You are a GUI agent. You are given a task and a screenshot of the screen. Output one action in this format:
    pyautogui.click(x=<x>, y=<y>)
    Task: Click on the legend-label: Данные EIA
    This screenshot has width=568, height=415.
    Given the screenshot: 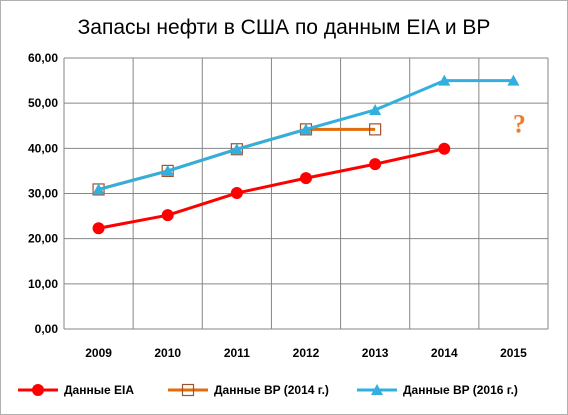 What is the action you would take?
    pyautogui.click(x=99, y=390)
    